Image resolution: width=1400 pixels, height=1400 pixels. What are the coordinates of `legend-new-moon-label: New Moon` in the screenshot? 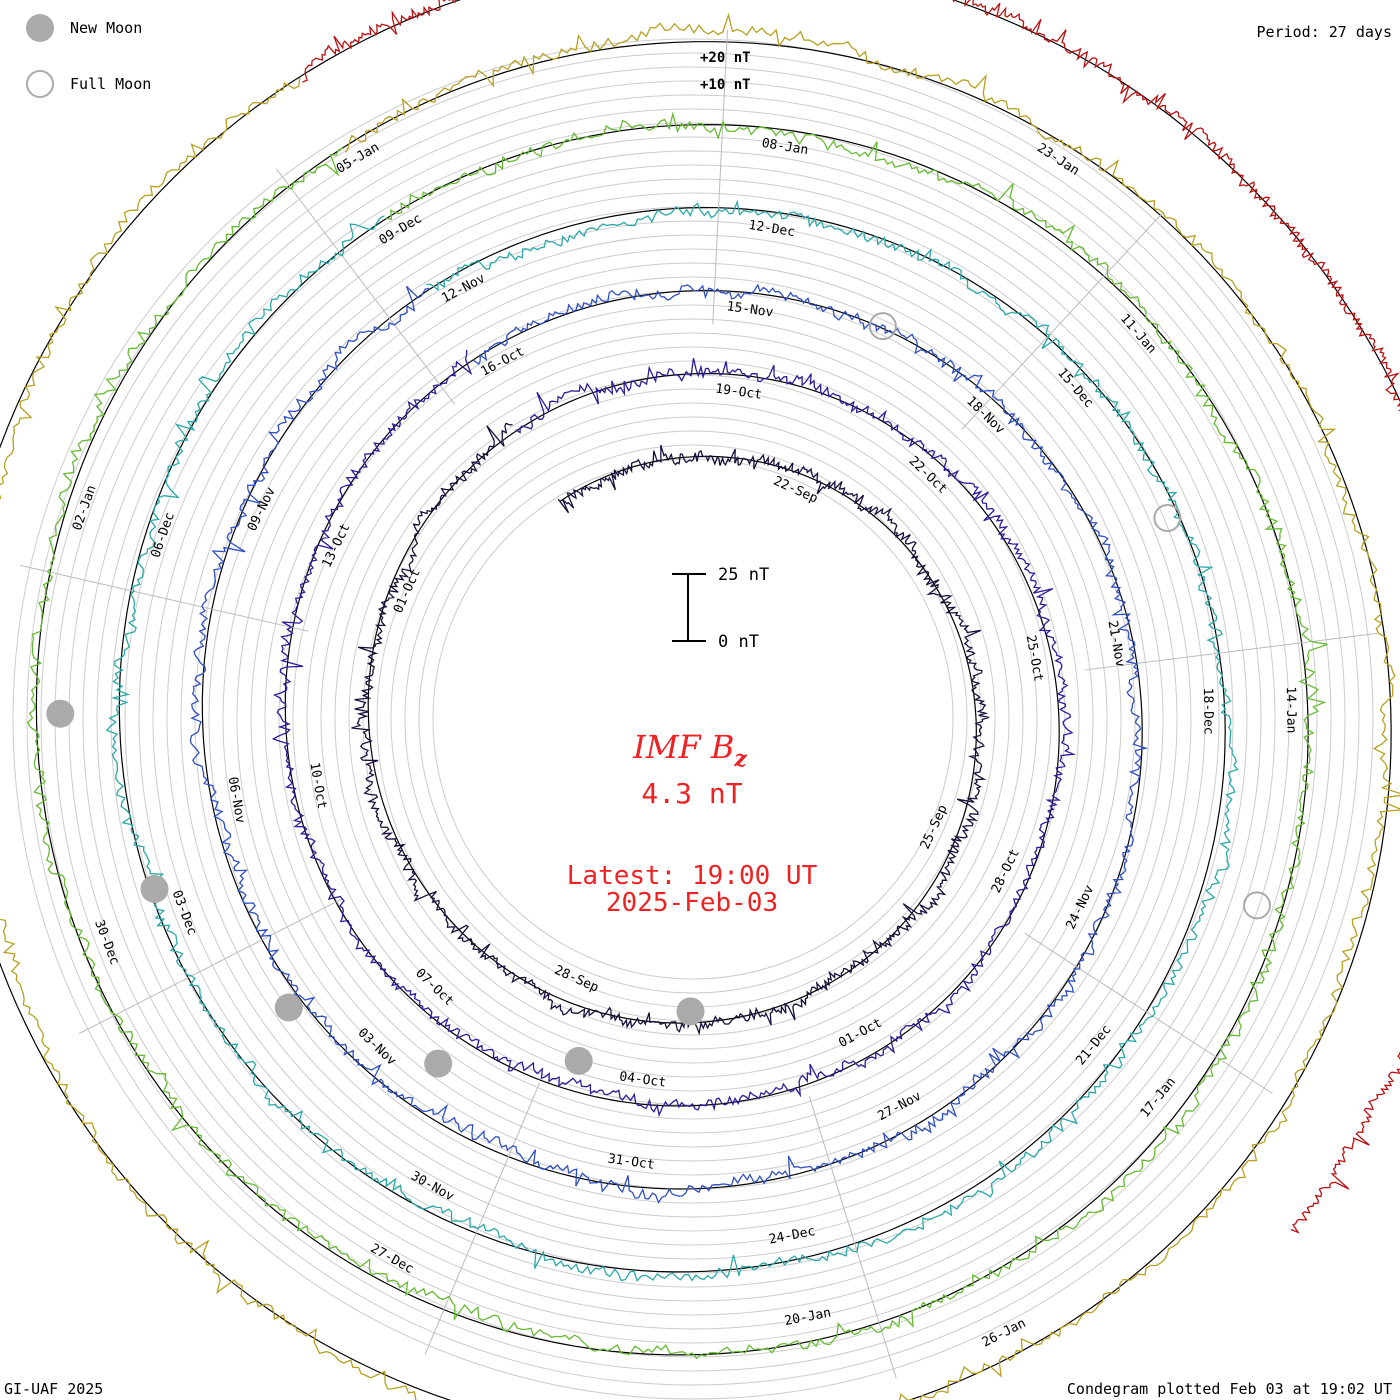 It's located at (106, 28).